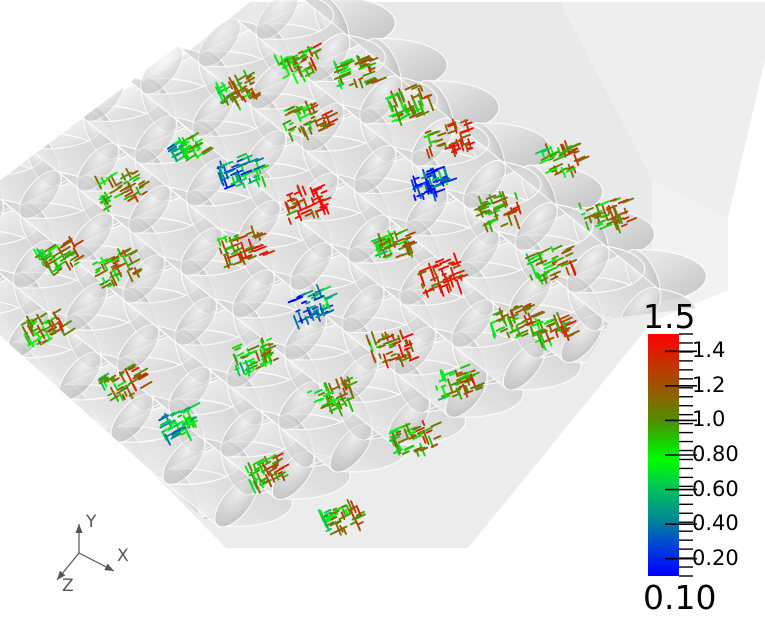 This screenshot has height=635, width=765. Describe the element at coordinates (669, 316) in the screenshot. I see `colorbar-max-label: 1.5` at that location.